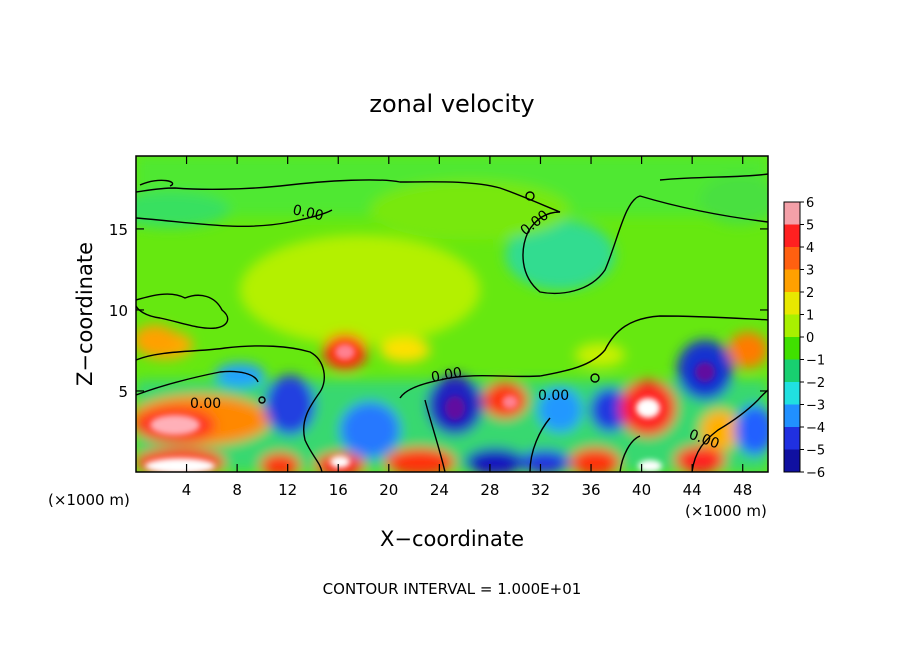 This screenshot has height=654, width=904. I want to click on colorbar-tick-label: −4, so click(815, 428).